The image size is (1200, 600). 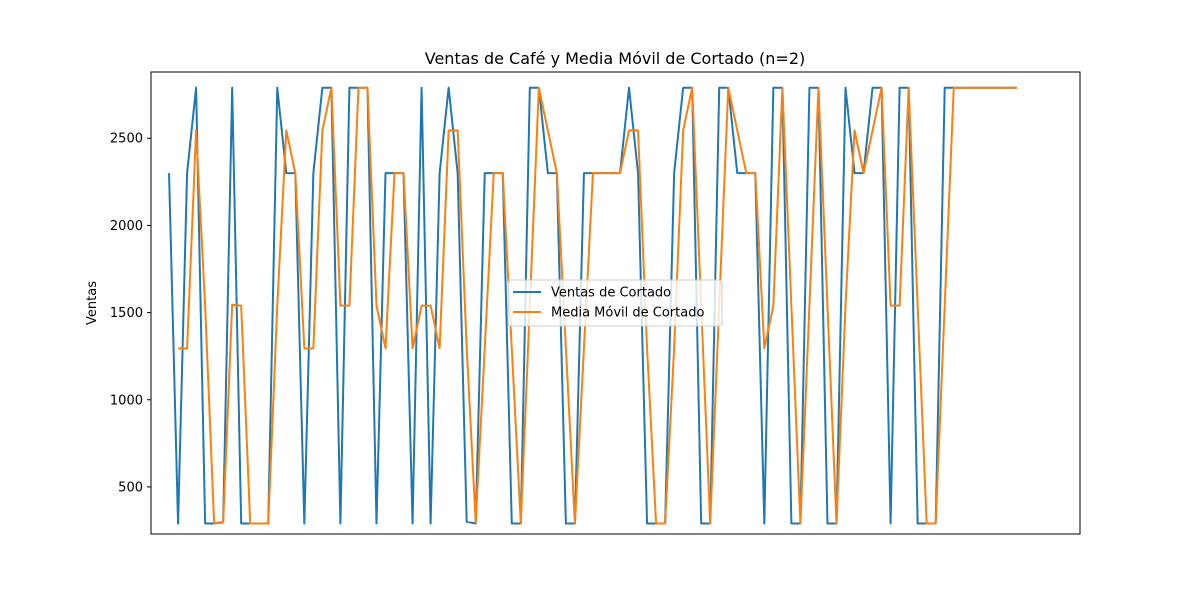 I want to click on y-axis-label: Ventas, so click(x=92, y=303).